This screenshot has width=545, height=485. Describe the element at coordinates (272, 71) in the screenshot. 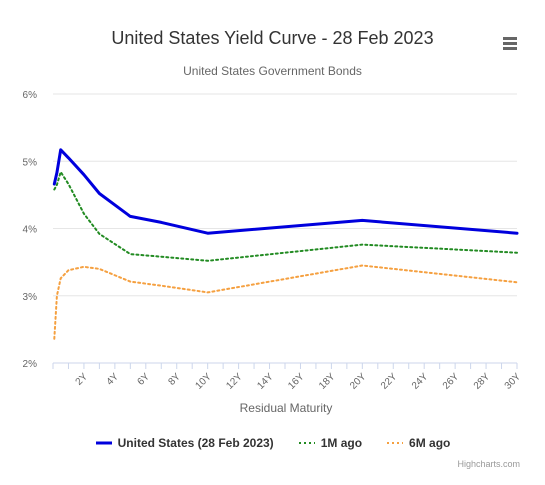

I see `chart-subtitle: United States Government Bonds` at that location.